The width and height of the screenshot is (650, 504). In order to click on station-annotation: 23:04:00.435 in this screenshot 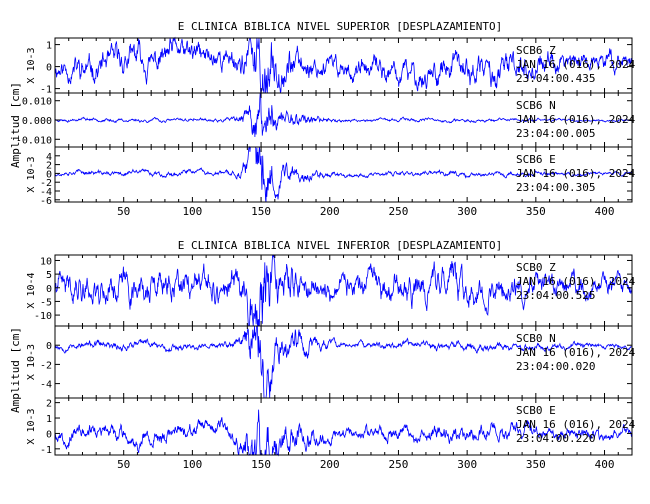, I will do `click(555, 78)`.